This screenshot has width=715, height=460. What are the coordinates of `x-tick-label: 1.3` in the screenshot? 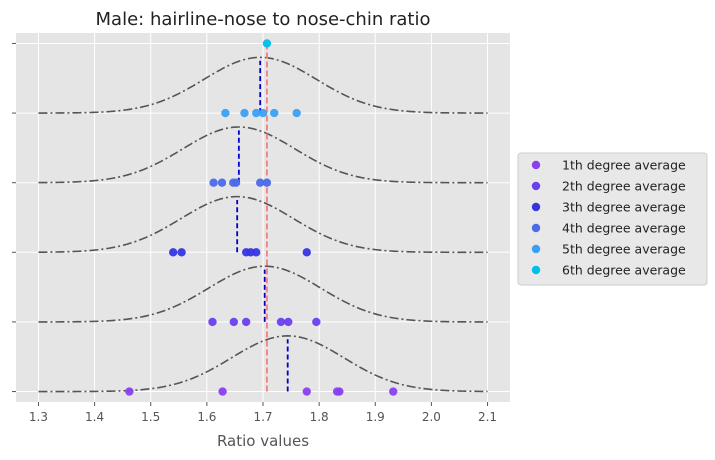 It's located at (38, 417).